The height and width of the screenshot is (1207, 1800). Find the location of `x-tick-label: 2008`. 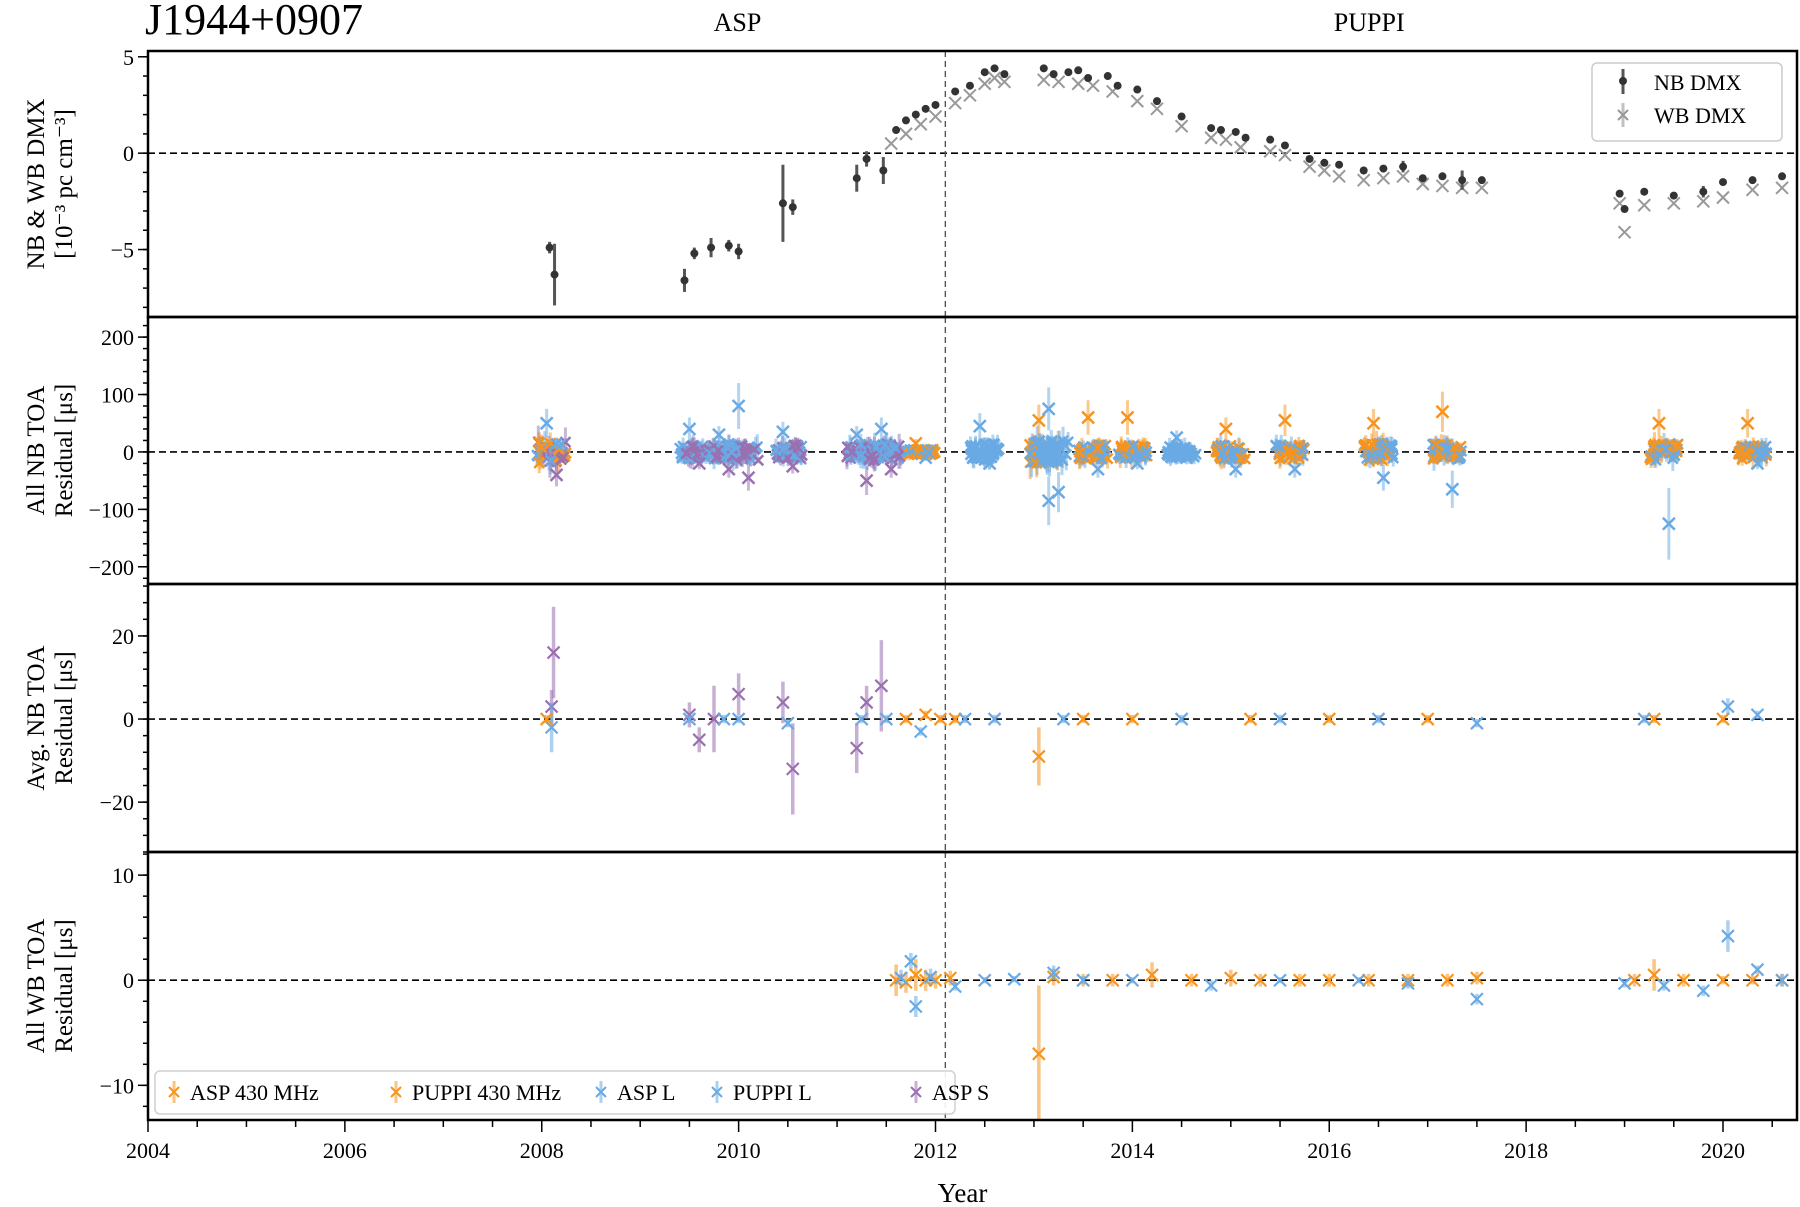

x-tick-label: 2008 is located at coordinates (542, 1150).